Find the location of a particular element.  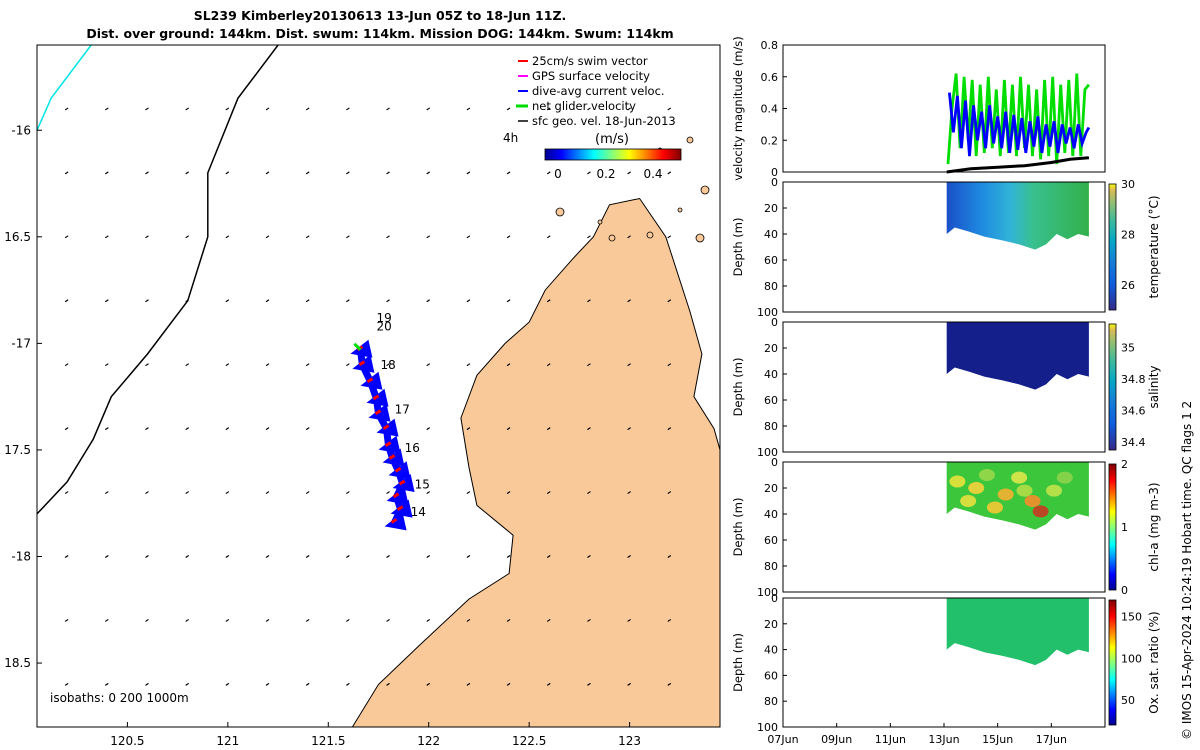

oxygen-colorbar-label: Ox. sat. ratio (%) is located at coordinates (1154, 662).